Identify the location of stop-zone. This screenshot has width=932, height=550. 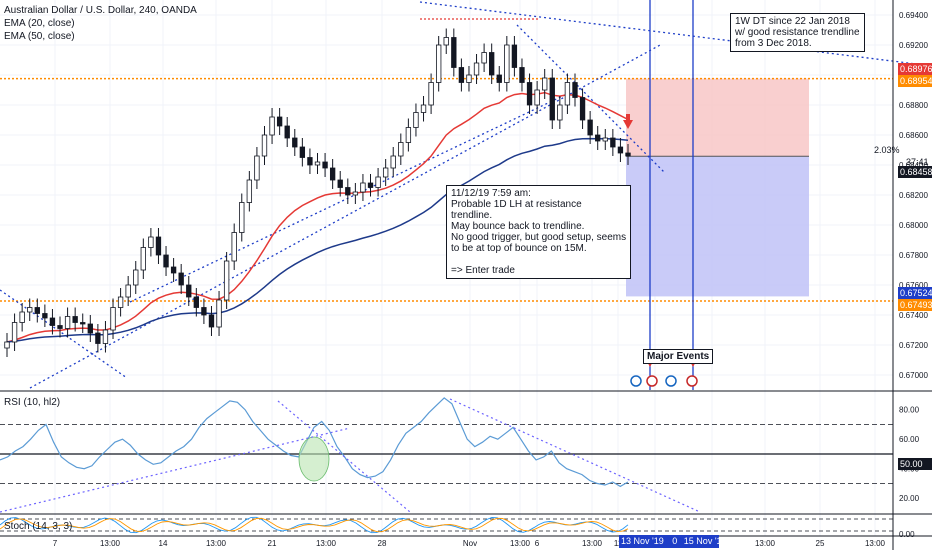
(717, 117).